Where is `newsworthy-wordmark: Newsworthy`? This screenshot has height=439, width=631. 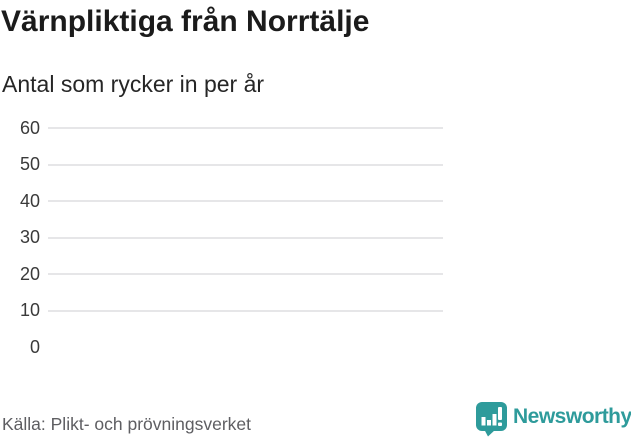
newsworthy-wordmark: Newsworthy is located at coordinates (572, 416).